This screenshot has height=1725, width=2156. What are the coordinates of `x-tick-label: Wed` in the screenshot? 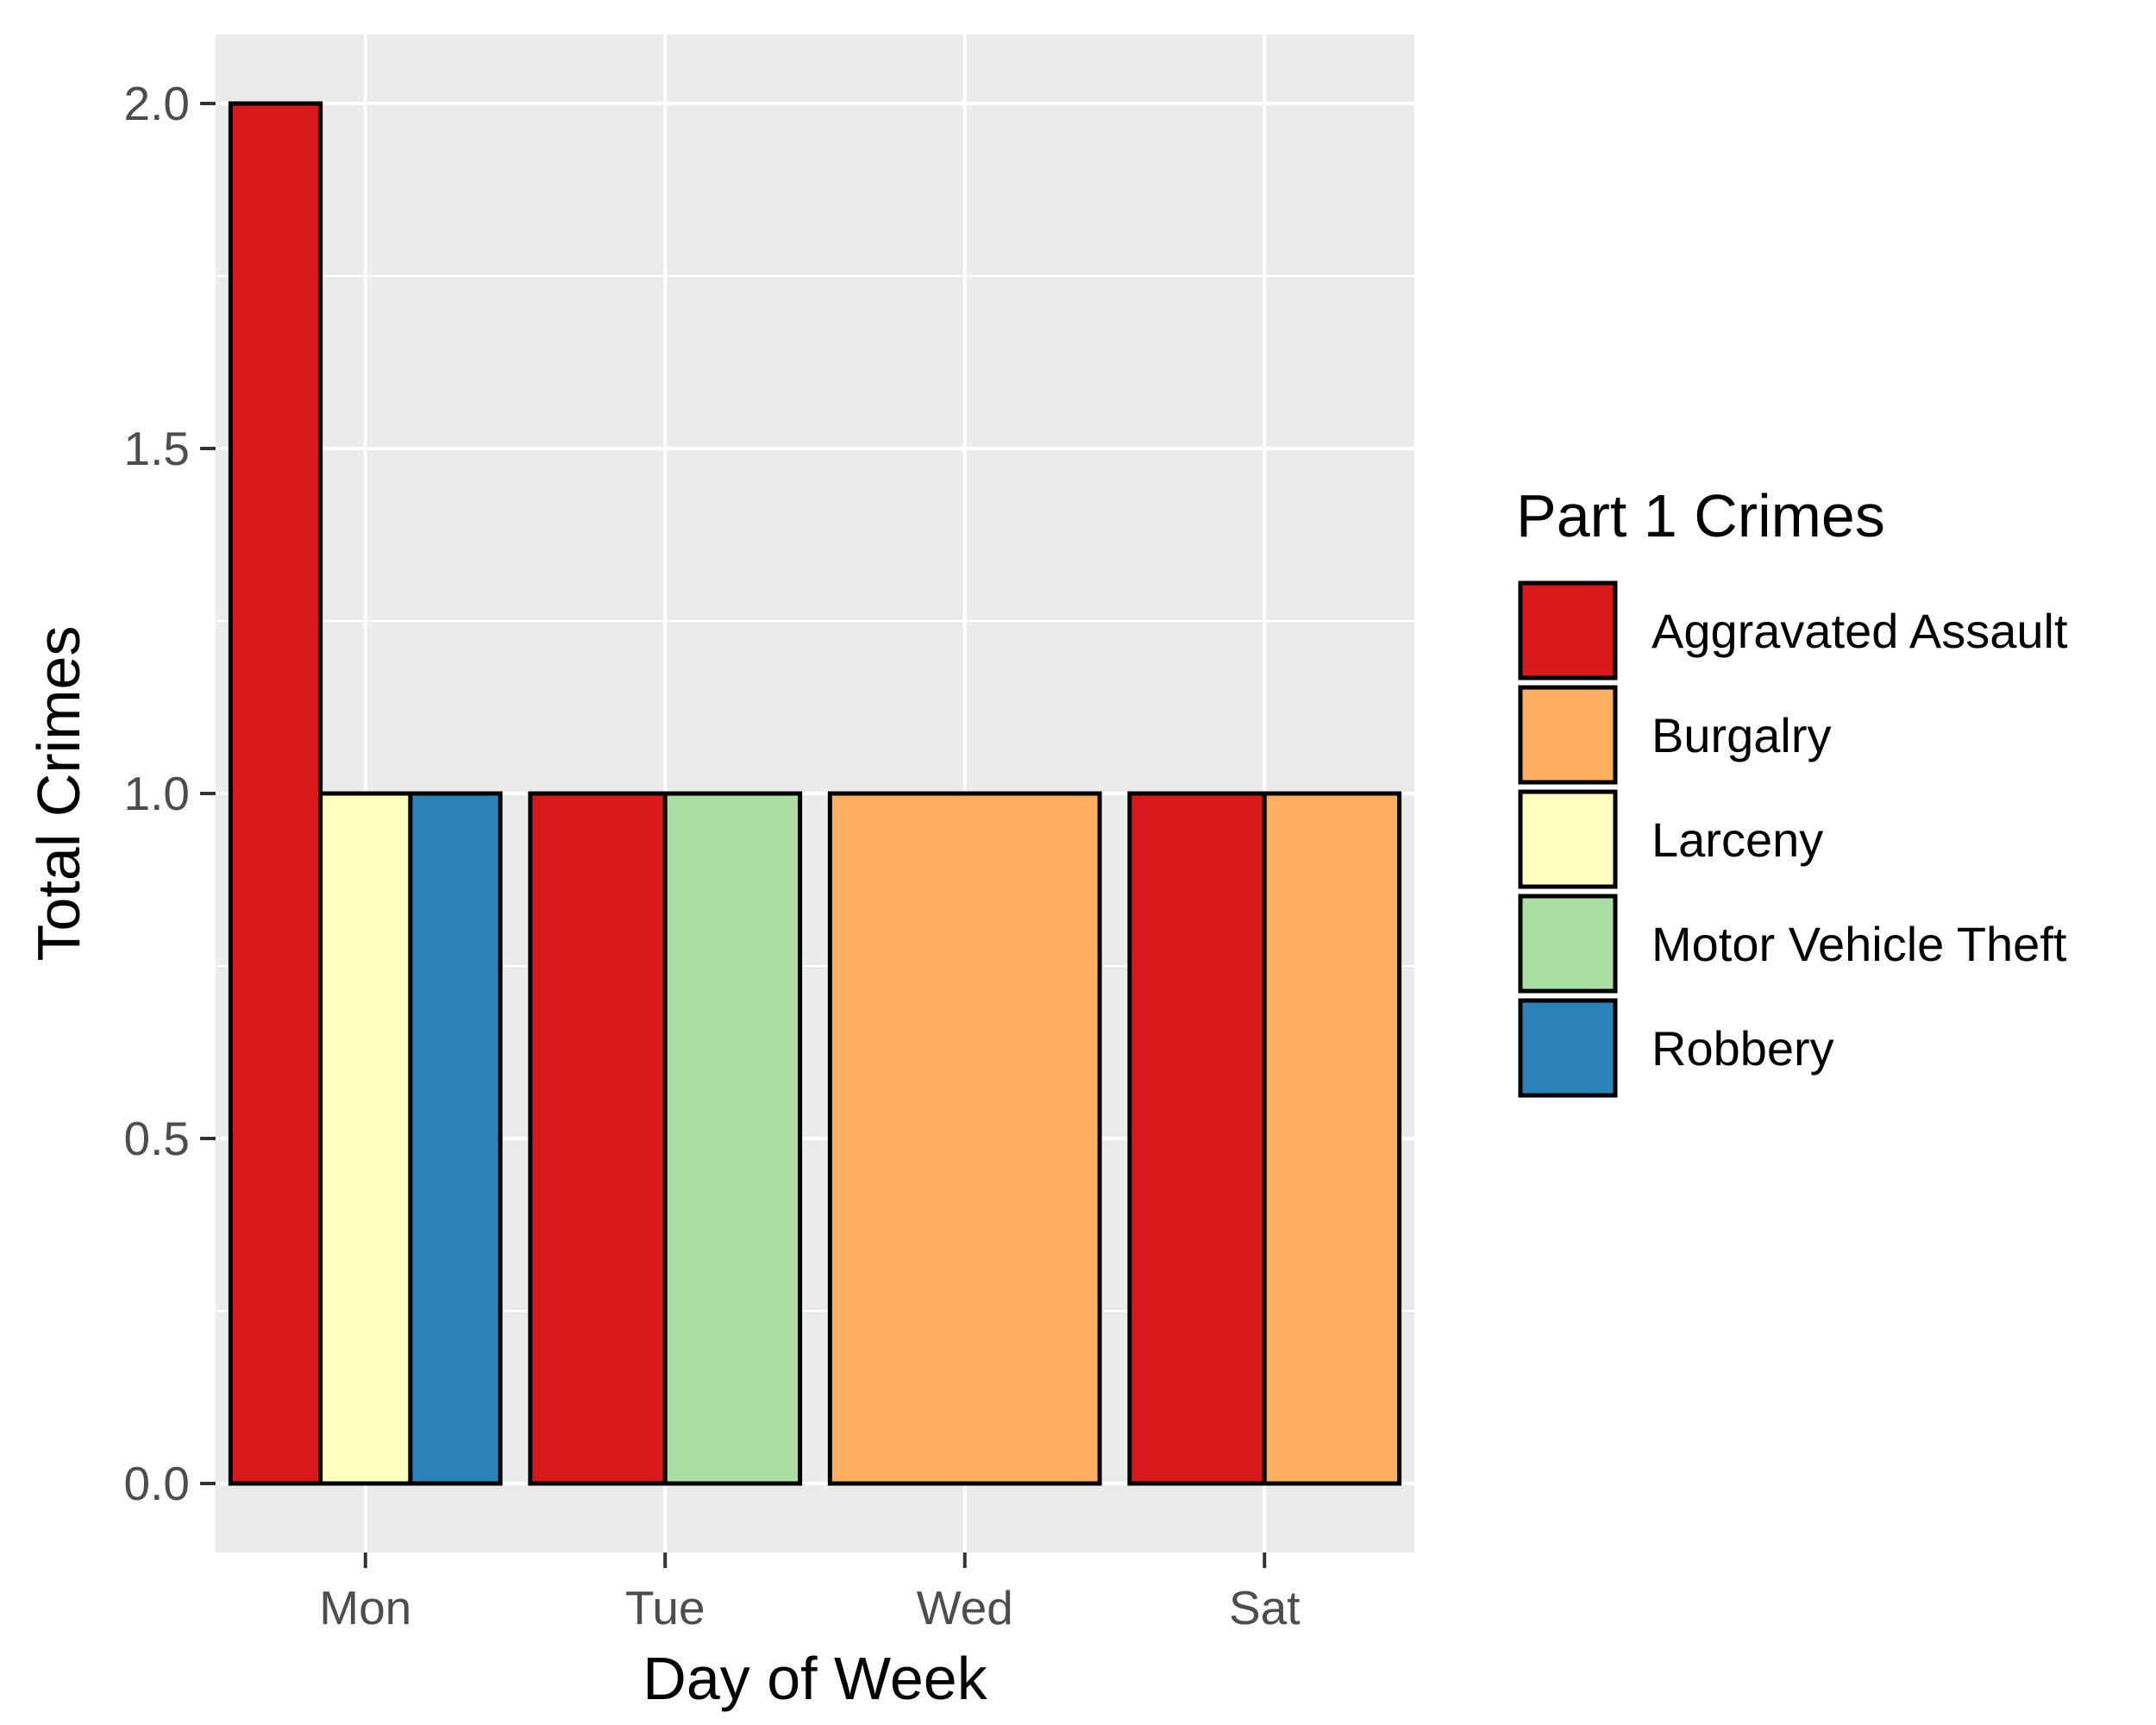 It's located at (965, 1607).